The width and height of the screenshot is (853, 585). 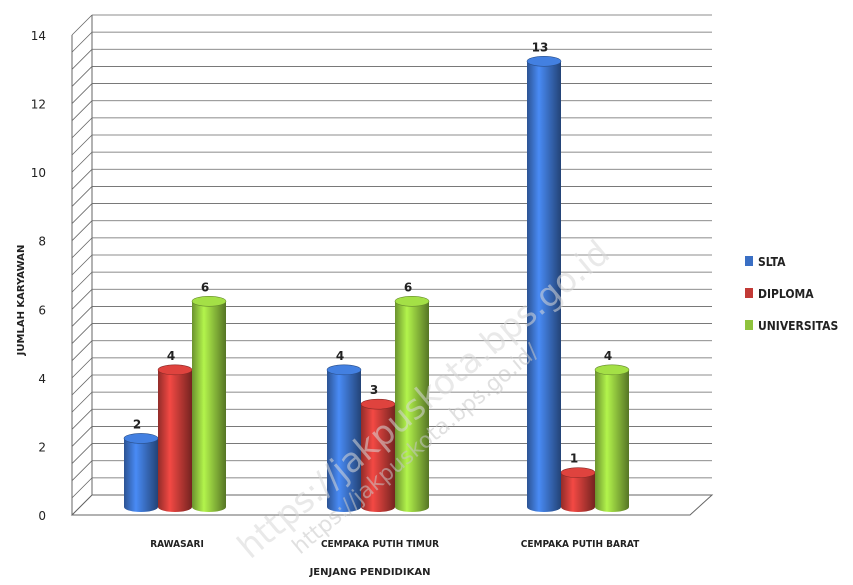 I want to click on data-label: 13, so click(x=540, y=47).